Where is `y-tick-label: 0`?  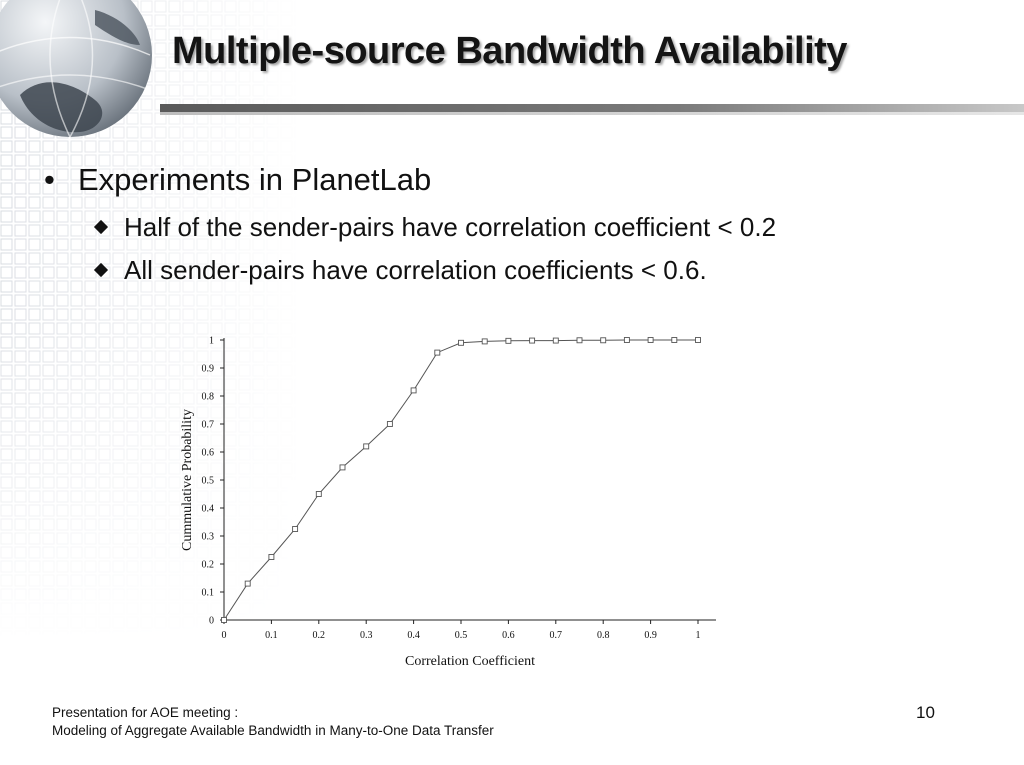 y-tick-label: 0 is located at coordinates (211, 621).